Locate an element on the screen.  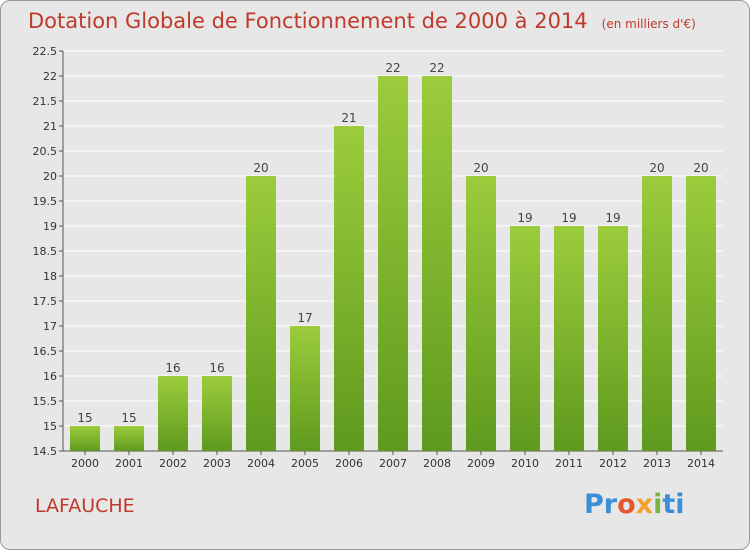
x-tick-label: 2013 is located at coordinates (657, 463).